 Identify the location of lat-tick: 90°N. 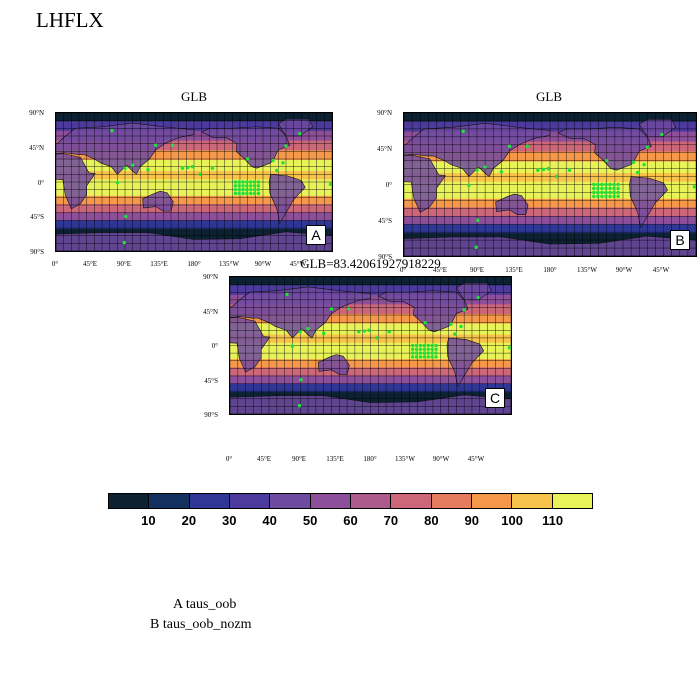
(36, 113).